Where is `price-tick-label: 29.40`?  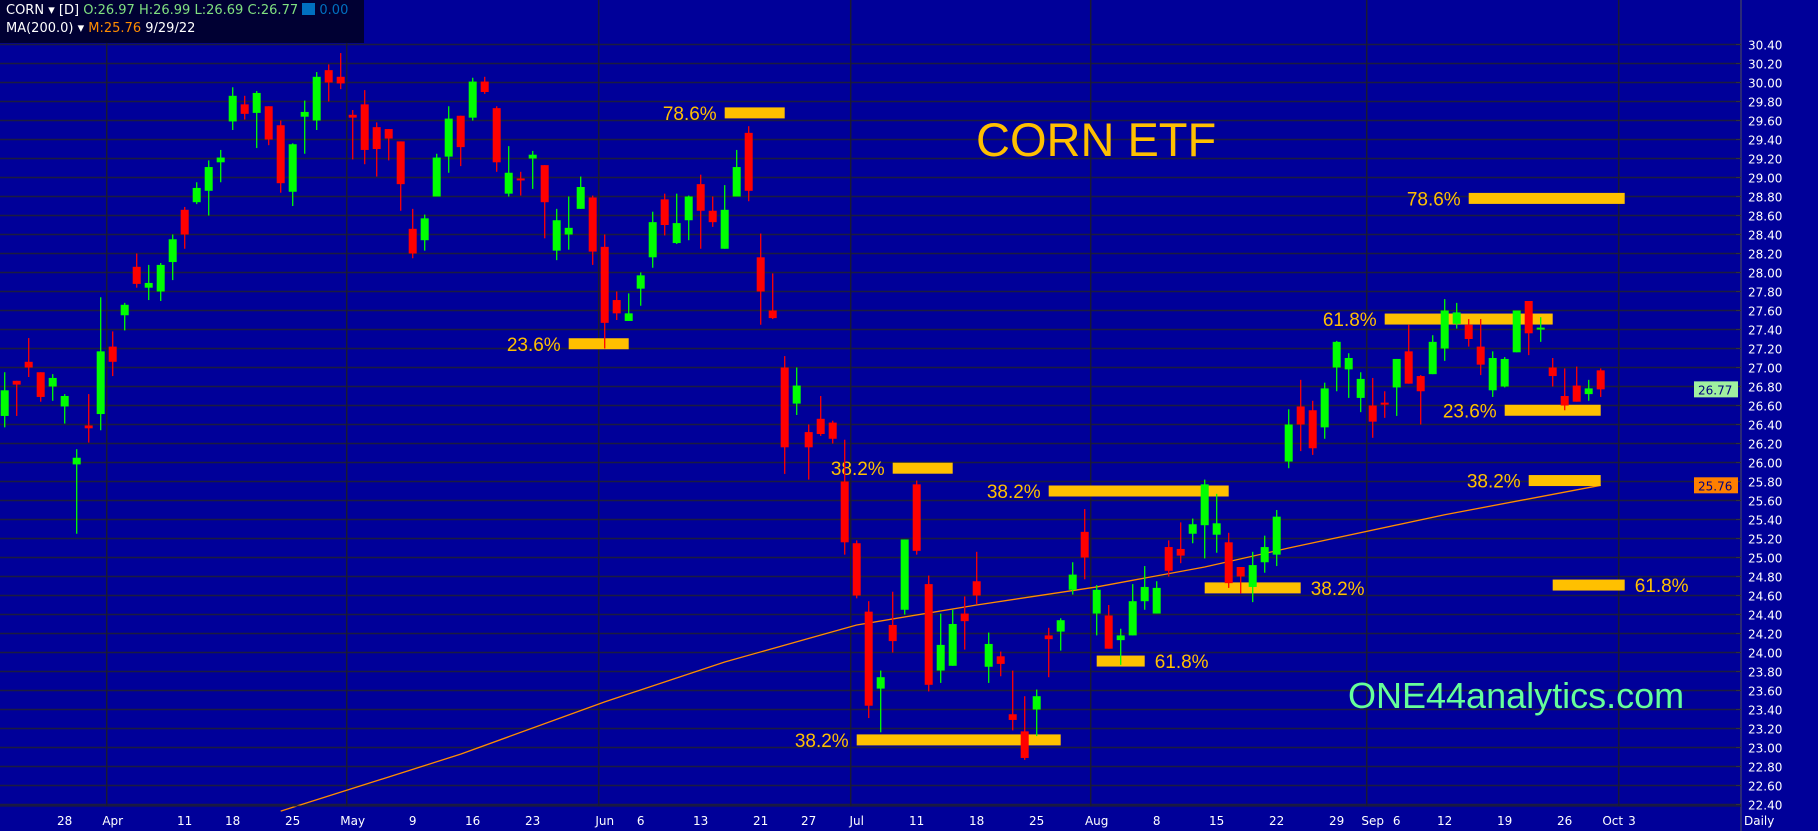
price-tick-label: 29.40 is located at coordinates (1765, 141).